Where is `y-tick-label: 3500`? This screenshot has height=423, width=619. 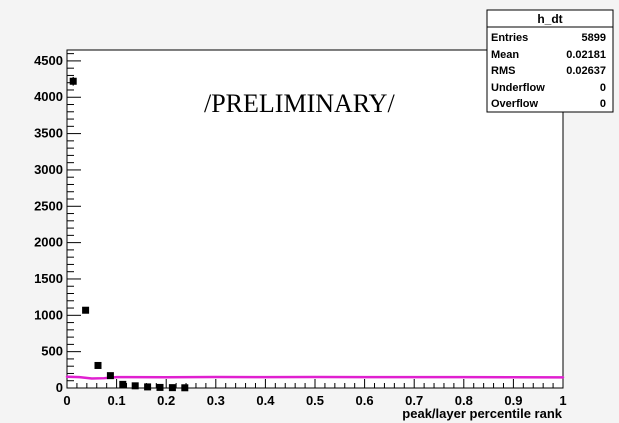 y-tick-label: 3500 is located at coordinates (48, 133).